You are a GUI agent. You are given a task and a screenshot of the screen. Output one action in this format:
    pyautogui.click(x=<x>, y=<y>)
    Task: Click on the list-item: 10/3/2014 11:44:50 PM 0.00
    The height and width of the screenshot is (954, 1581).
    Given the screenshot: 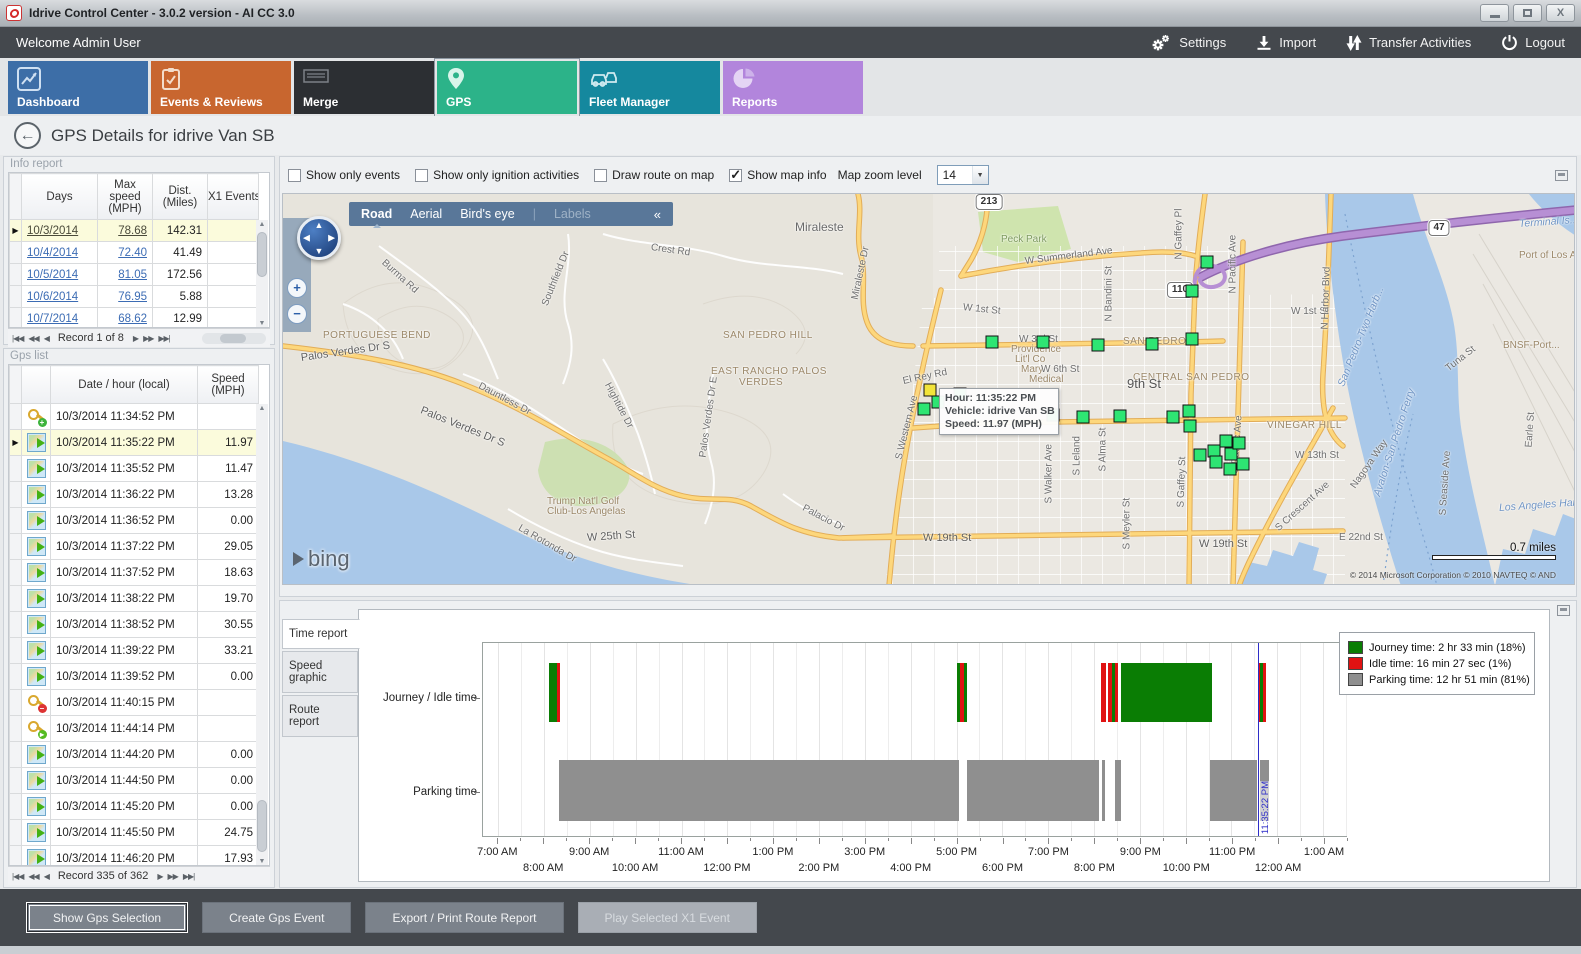 What is the action you would take?
    pyautogui.click(x=134, y=780)
    